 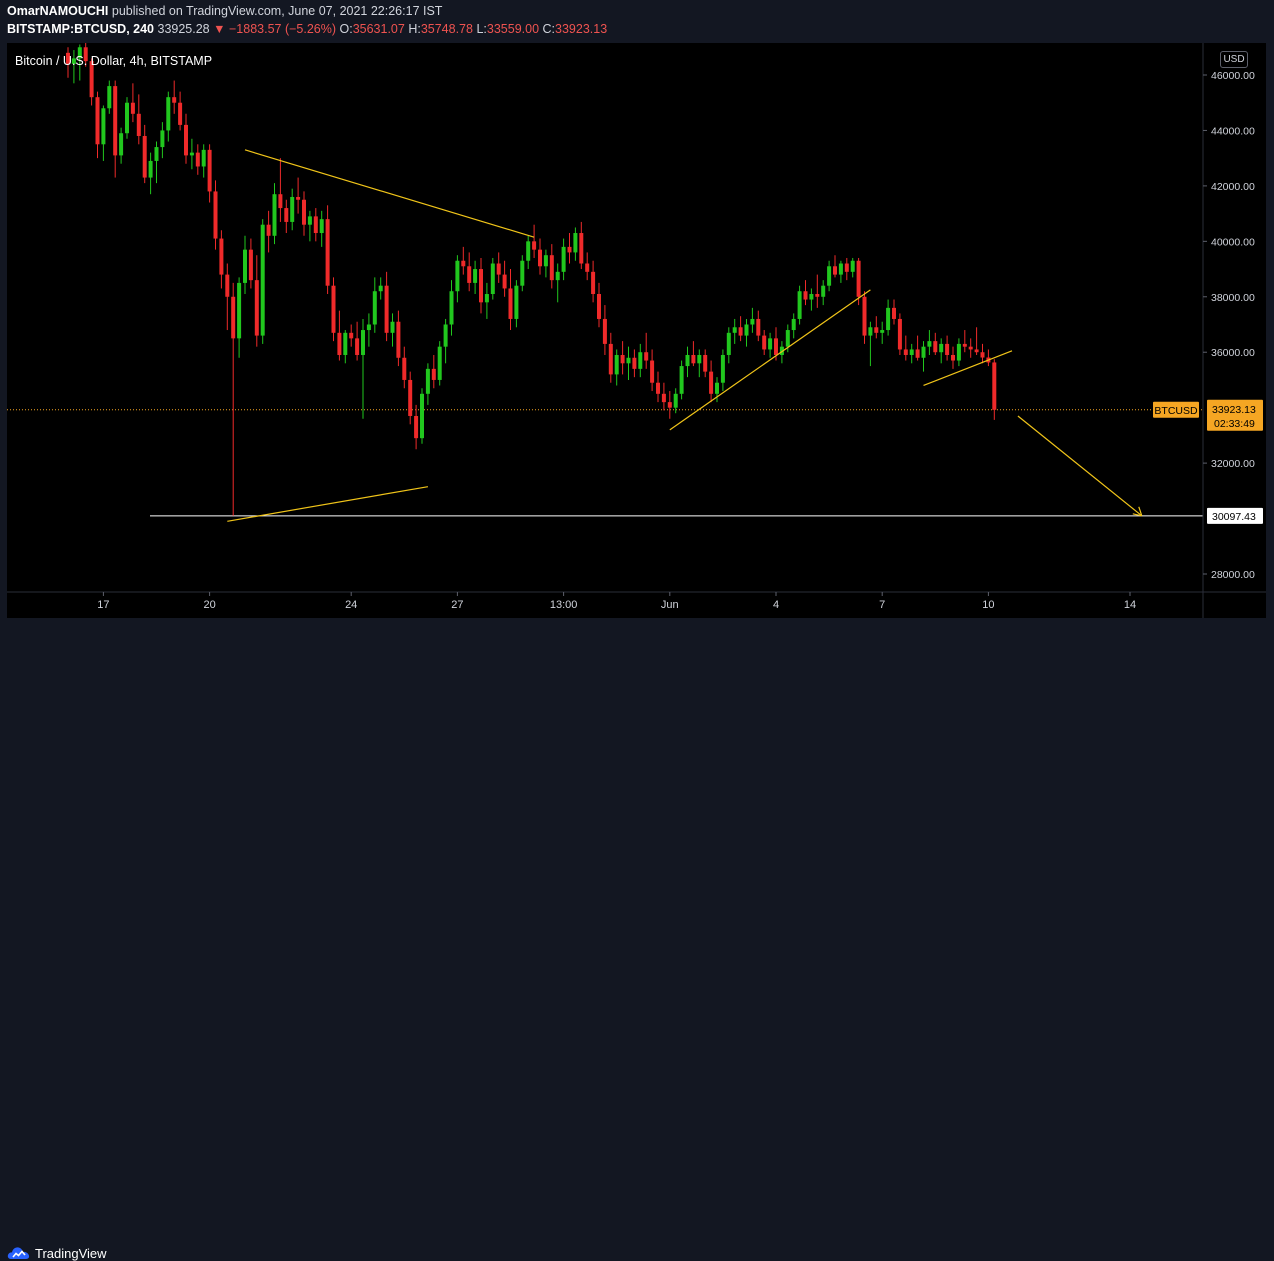 I want to click on symbol-label: BITSTAMP:BTCUSD, 240, so click(x=81, y=29).